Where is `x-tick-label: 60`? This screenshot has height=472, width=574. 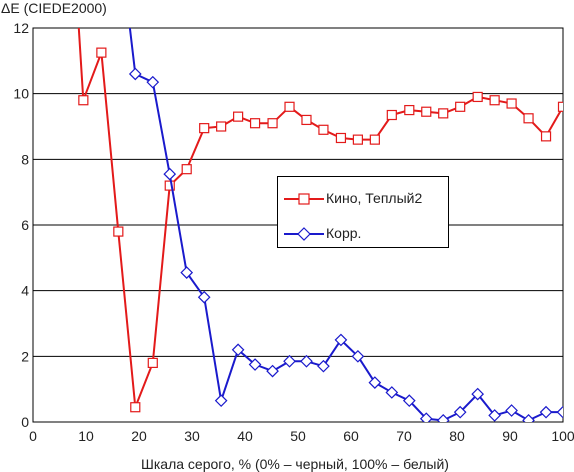 x-tick-label: 60 is located at coordinates (351, 436).